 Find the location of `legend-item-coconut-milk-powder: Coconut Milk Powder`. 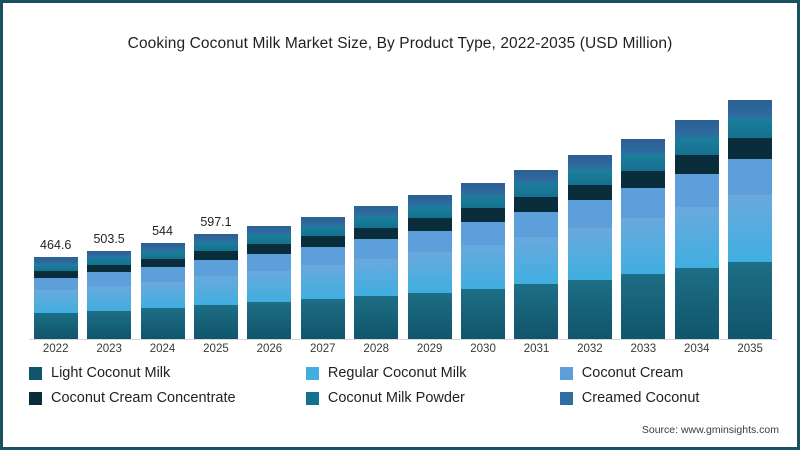

legend-item-coconut-milk-powder: Coconut Milk Powder is located at coordinates (432, 398).